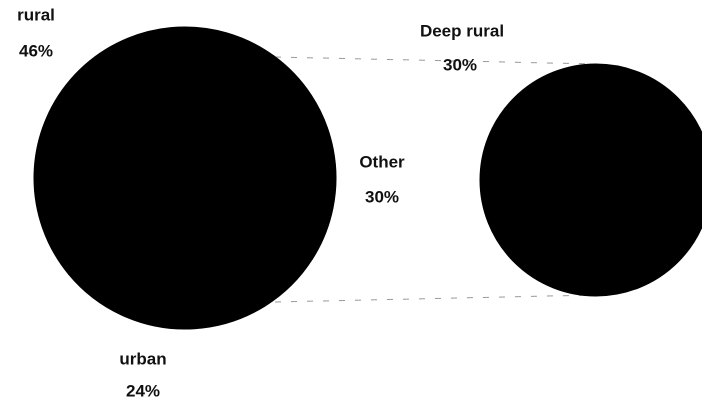 This screenshot has width=702, height=405. I want to click on category-label: Other, so click(382, 161).